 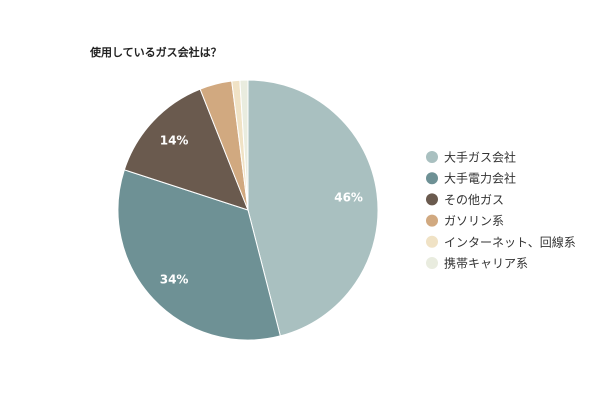 What do you see at coordinates (174, 141) in the screenshot?
I see `slice-data-label: 14%` at bounding box center [174, 141].